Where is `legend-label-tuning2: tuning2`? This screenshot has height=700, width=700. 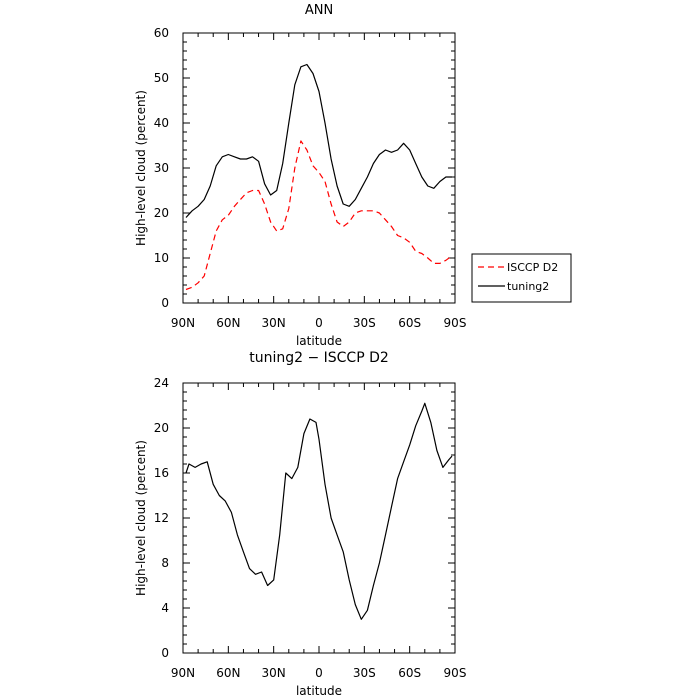 legend-label-tuning2: tuning2 is located at coordinates (528, 286).